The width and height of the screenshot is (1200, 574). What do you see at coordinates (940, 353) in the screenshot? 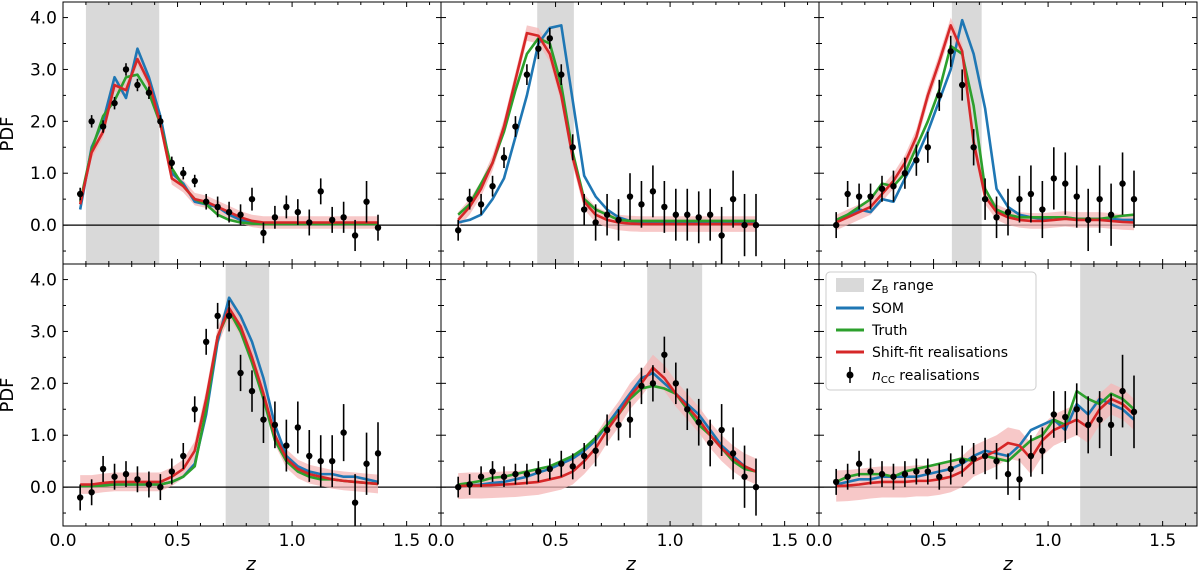
I see `legend-shift-label: Shift-fit realisations` at bounding box center [940, 353].